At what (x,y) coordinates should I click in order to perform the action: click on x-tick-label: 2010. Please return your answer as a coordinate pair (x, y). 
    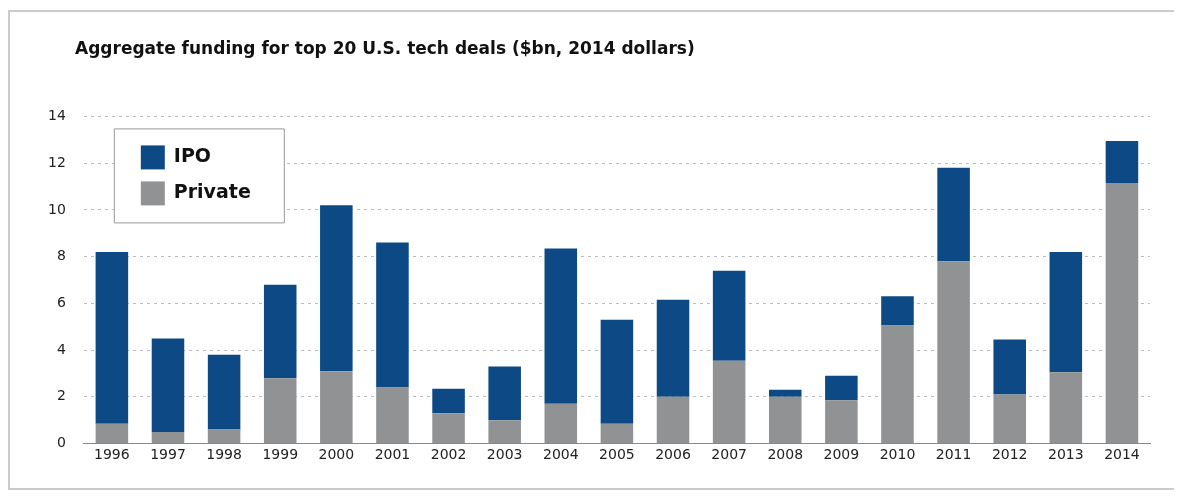
    Looking at the image, I should click on (897, 453).